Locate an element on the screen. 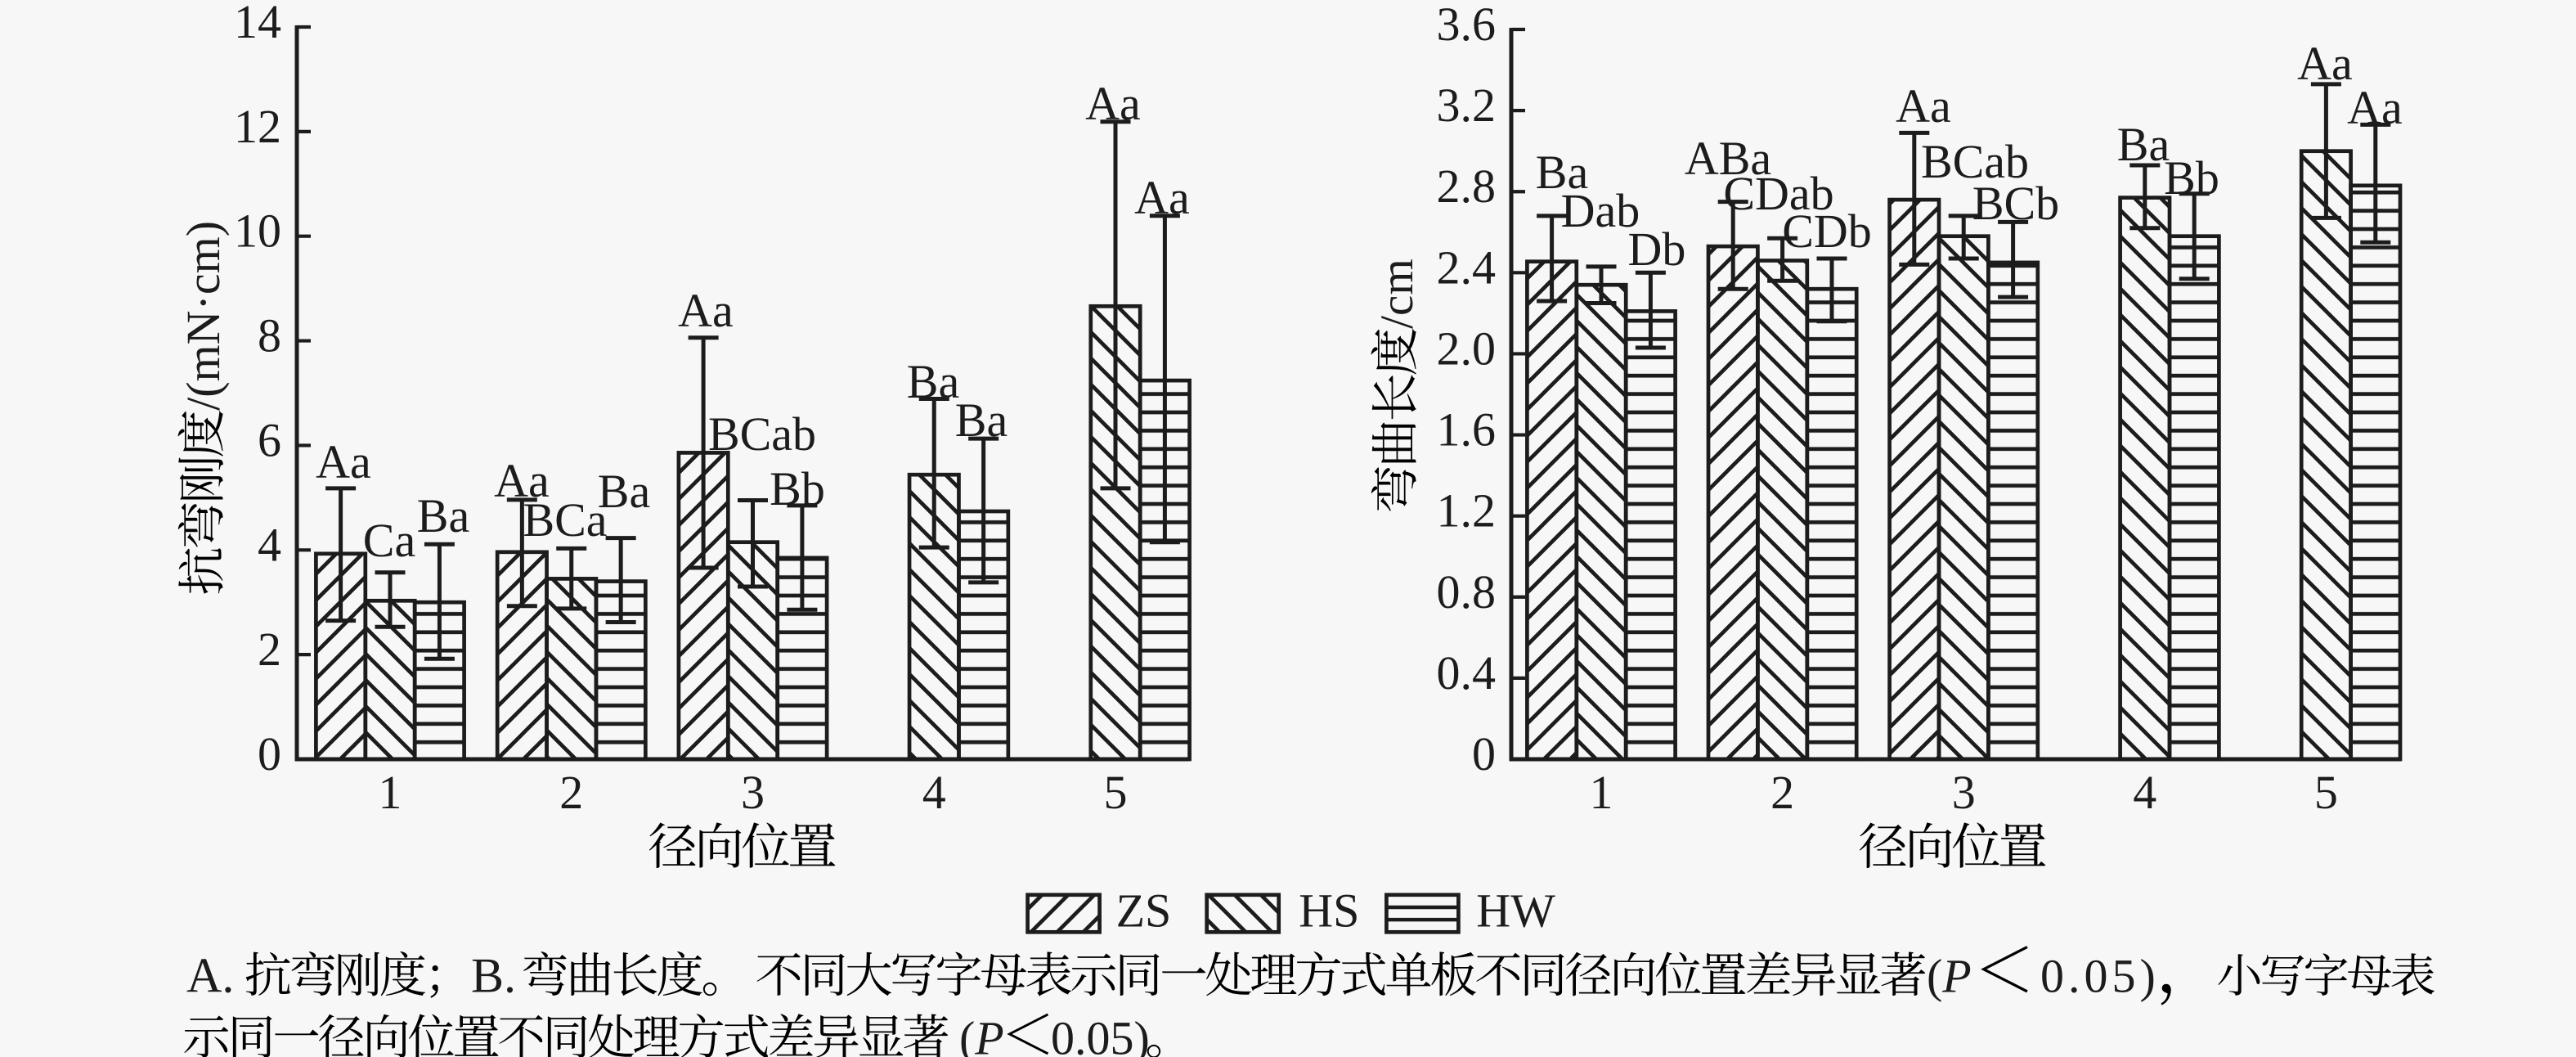 This screenshot has height=1057, width=2576. svg-text: 0.4 is located at coordinates (1467, 672).